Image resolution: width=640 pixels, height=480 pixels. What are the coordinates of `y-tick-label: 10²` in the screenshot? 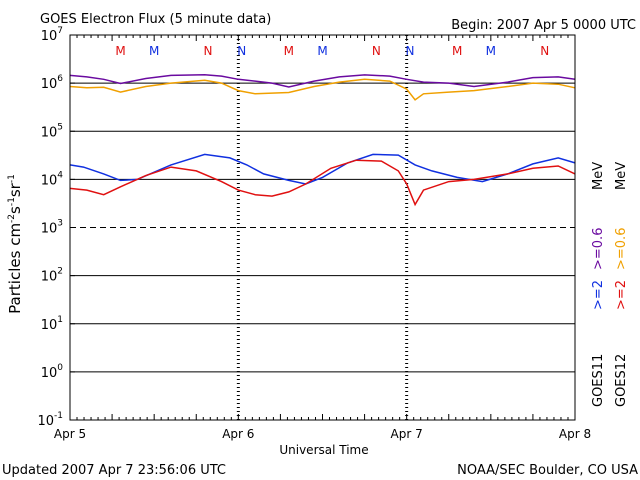 It's located at (52, 276).